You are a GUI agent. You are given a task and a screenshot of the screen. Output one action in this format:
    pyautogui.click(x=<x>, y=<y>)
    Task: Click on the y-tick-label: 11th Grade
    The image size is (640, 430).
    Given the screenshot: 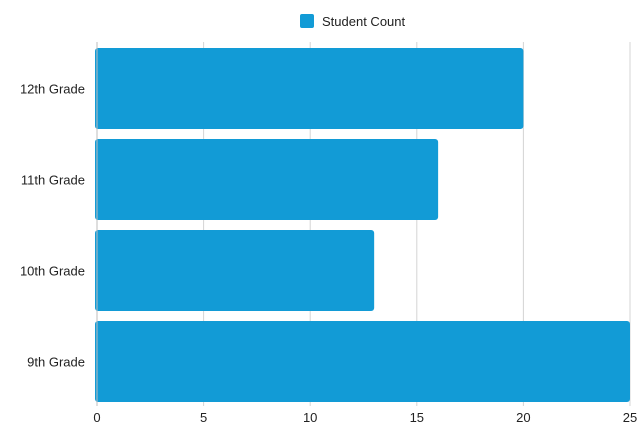 What is the action you would take?
    pyautogui.click(x=53, y=180)
    